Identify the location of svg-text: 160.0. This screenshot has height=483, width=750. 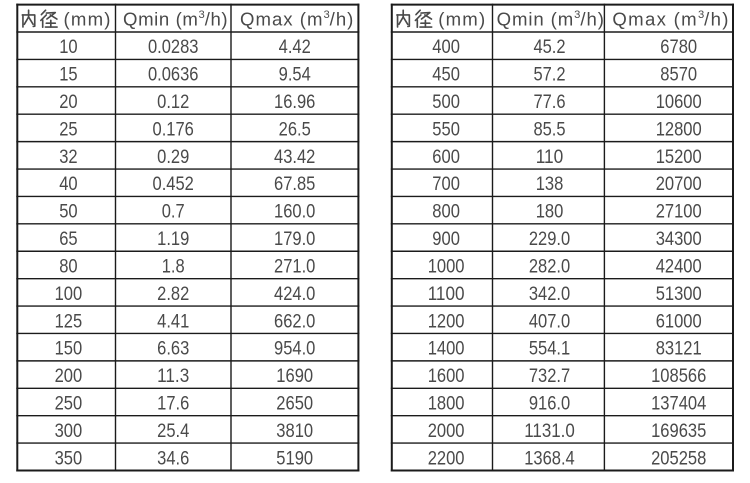
(294, 212).